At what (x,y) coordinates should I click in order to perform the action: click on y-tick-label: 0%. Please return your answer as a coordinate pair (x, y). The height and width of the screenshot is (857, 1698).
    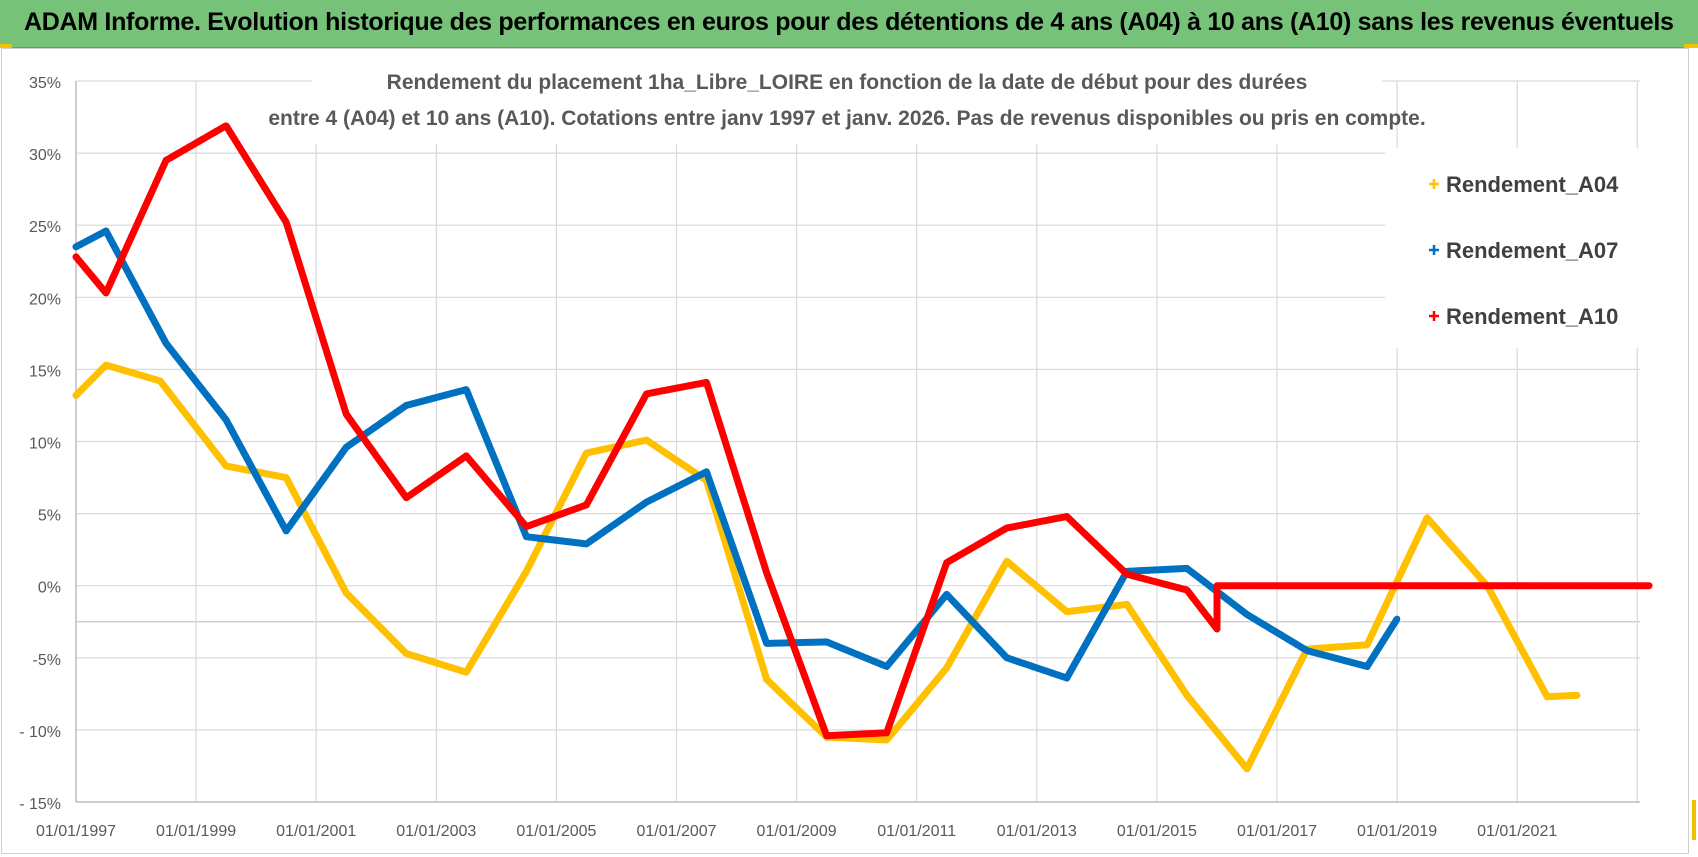
    Looking at the image, I should click on (49, 588).